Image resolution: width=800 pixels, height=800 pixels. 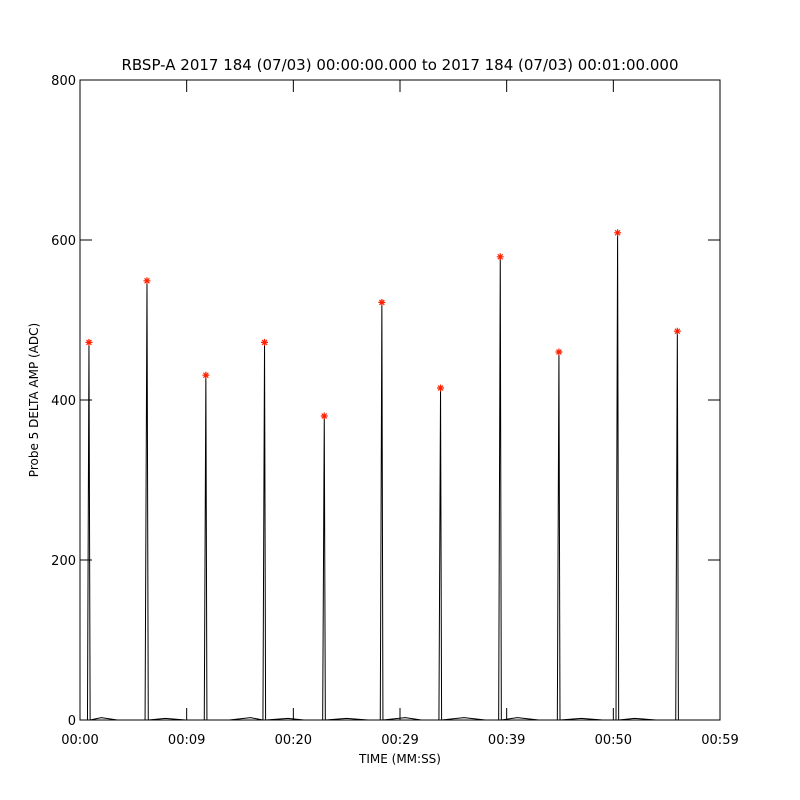 I want to click on y-tick-label: 400, so click(x=63, y=401).